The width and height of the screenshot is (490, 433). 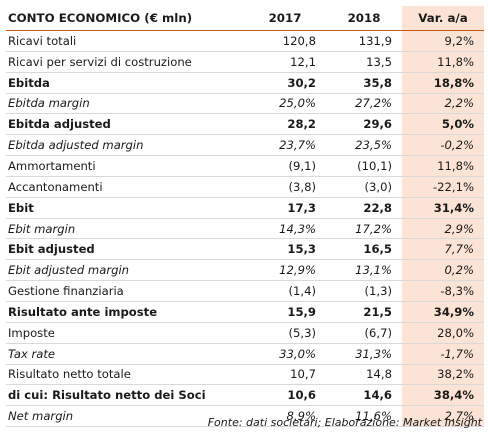 I want to click on row-label: Ebitda, so click(x=125, y=83).